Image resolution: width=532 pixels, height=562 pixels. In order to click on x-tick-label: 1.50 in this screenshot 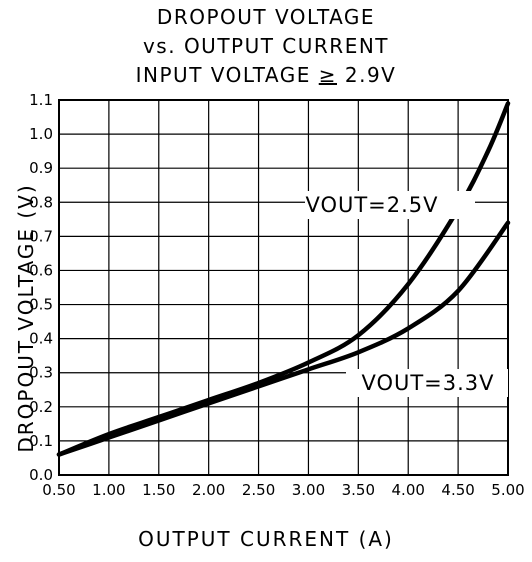, I will do `click(158, 490)`.